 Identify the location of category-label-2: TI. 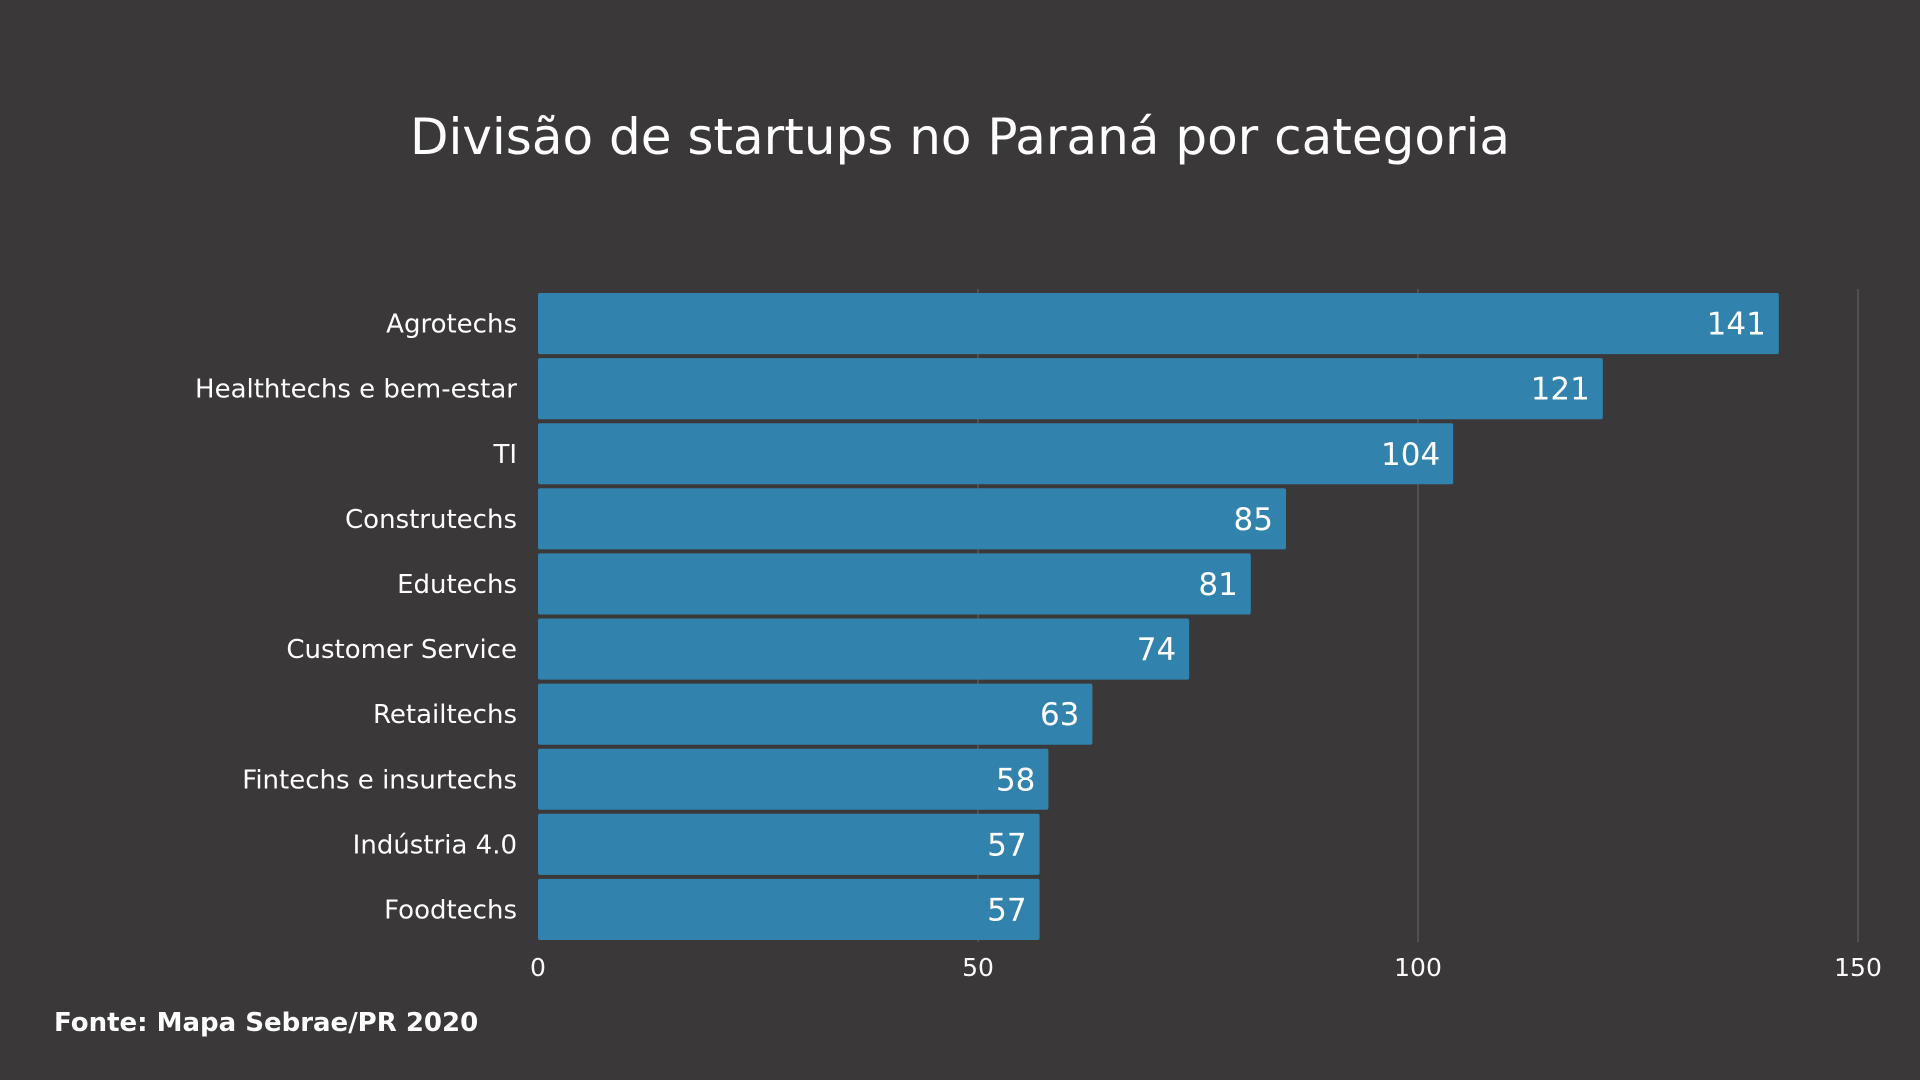
(504, 455).